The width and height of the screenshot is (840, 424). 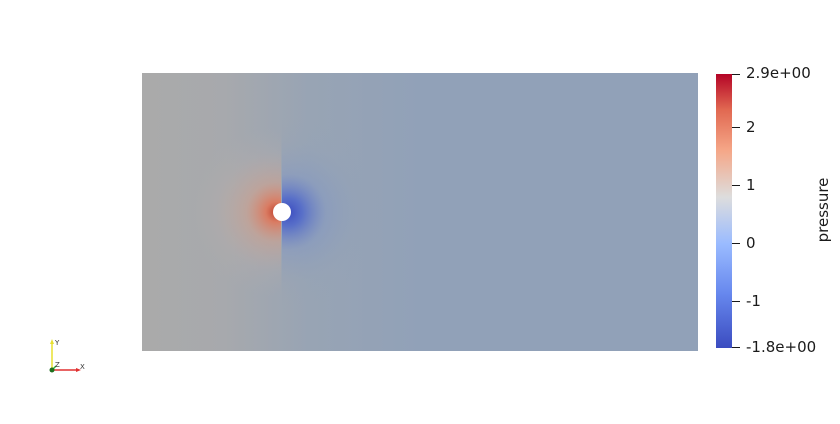 What do you see at coordinates (751, 185) in the screenshot?
I see `colorbar-tick-label-1: 1` at bounding box center [751, 185].